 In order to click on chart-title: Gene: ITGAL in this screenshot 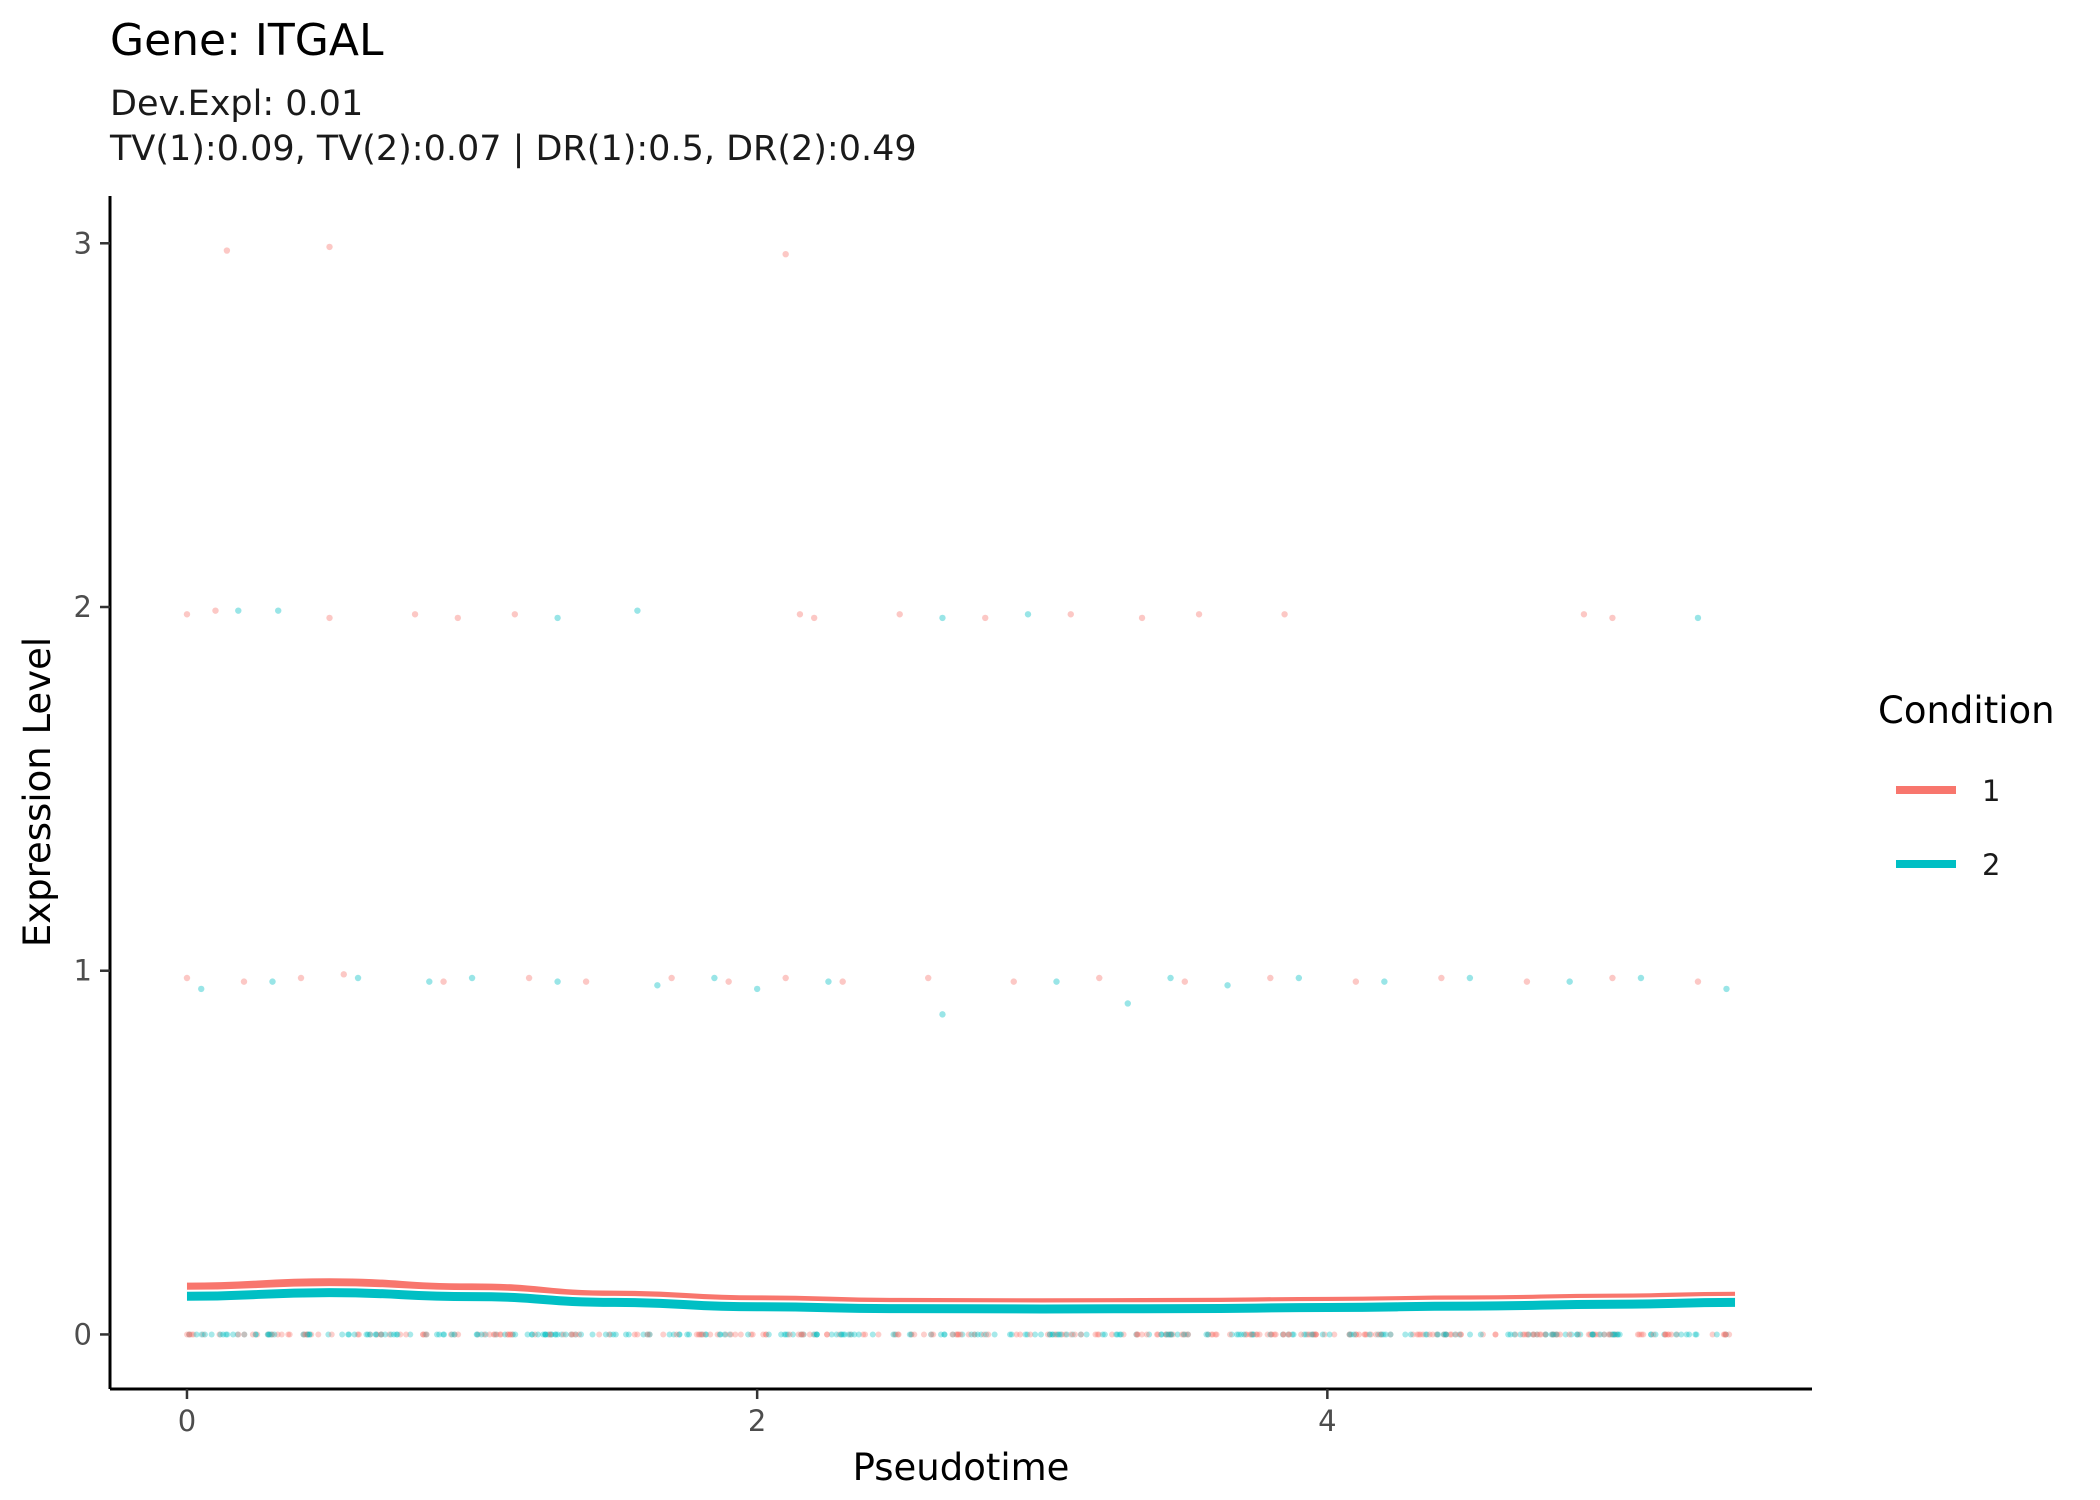, I will do `click(247, 40)`.